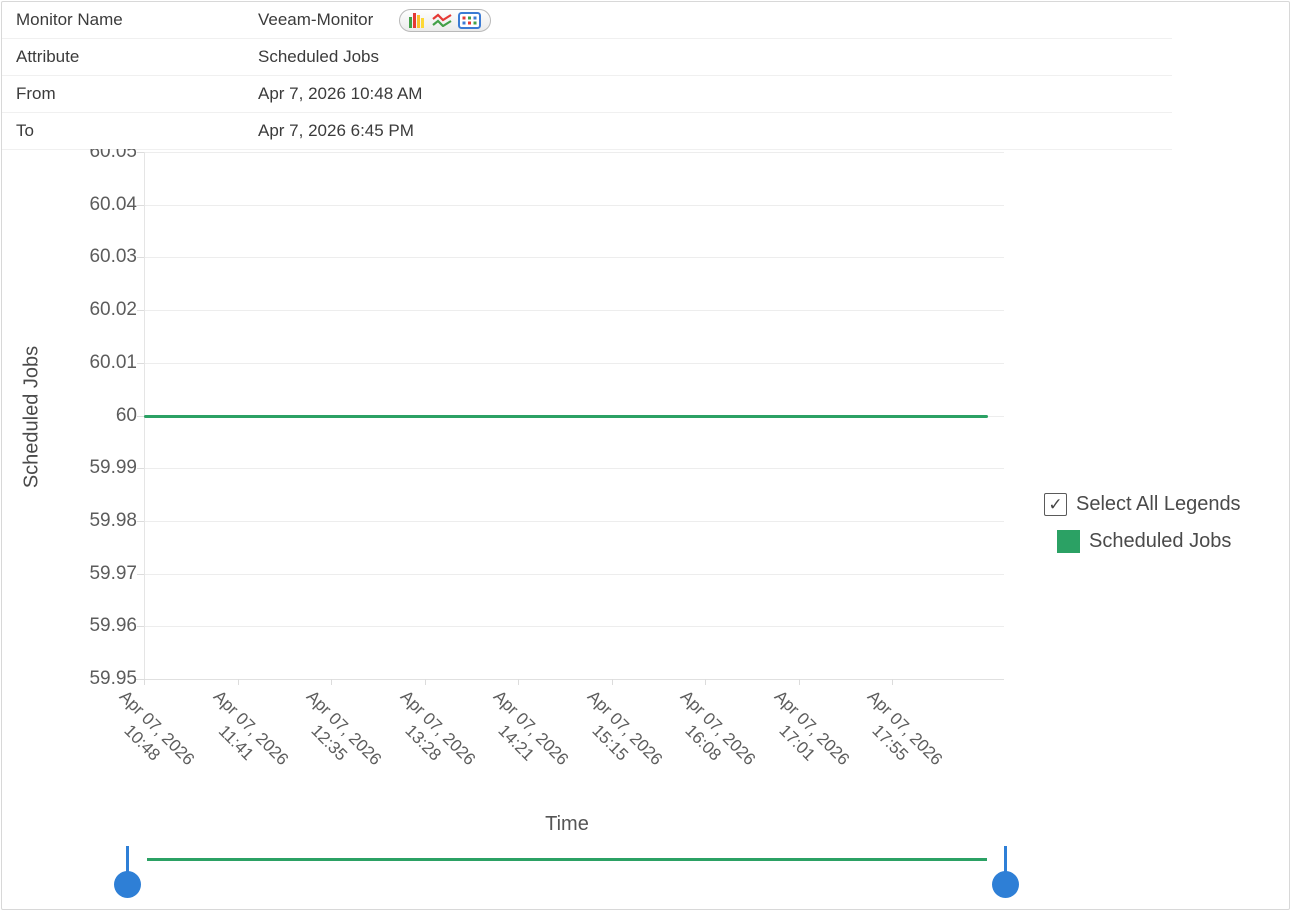 This screenshot has width=1303, height=920. I want to click on y-tick-label: 59.98, so click(113, 520).